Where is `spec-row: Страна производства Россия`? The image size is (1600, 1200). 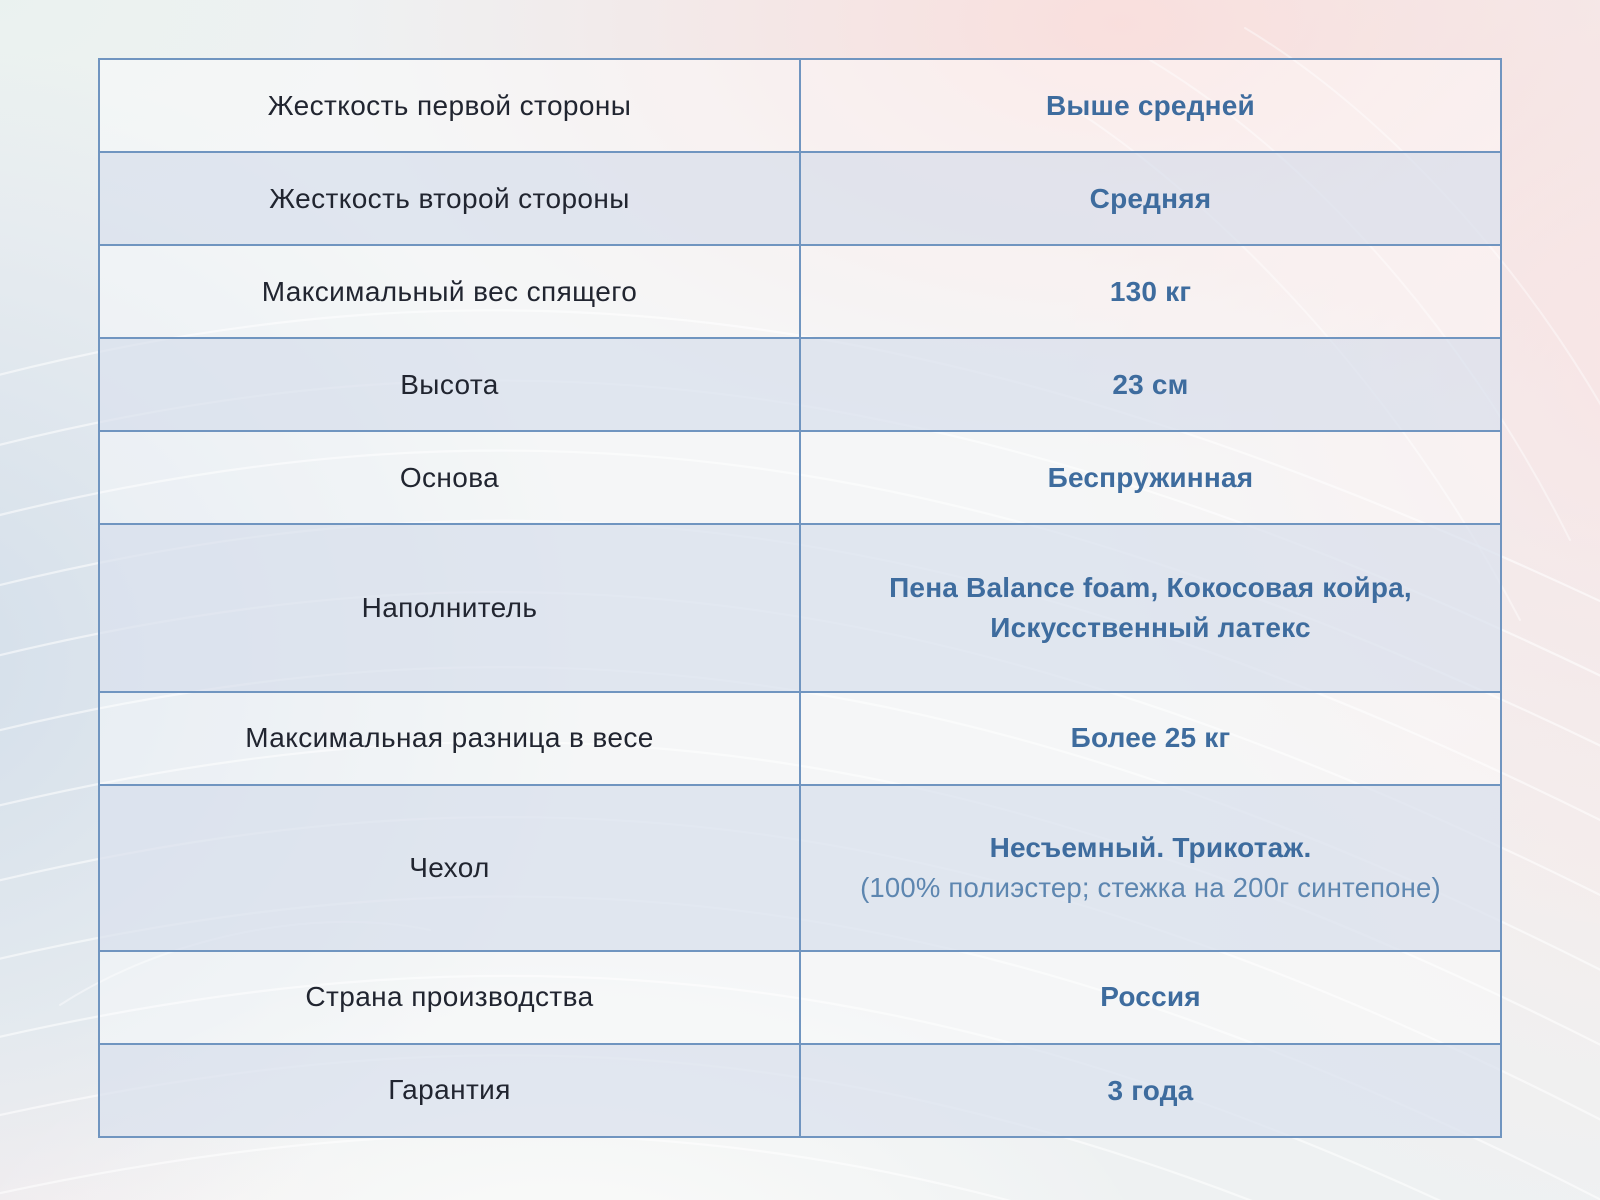
spec-row: Страна производства Россия is located at coordinates (800, 997).